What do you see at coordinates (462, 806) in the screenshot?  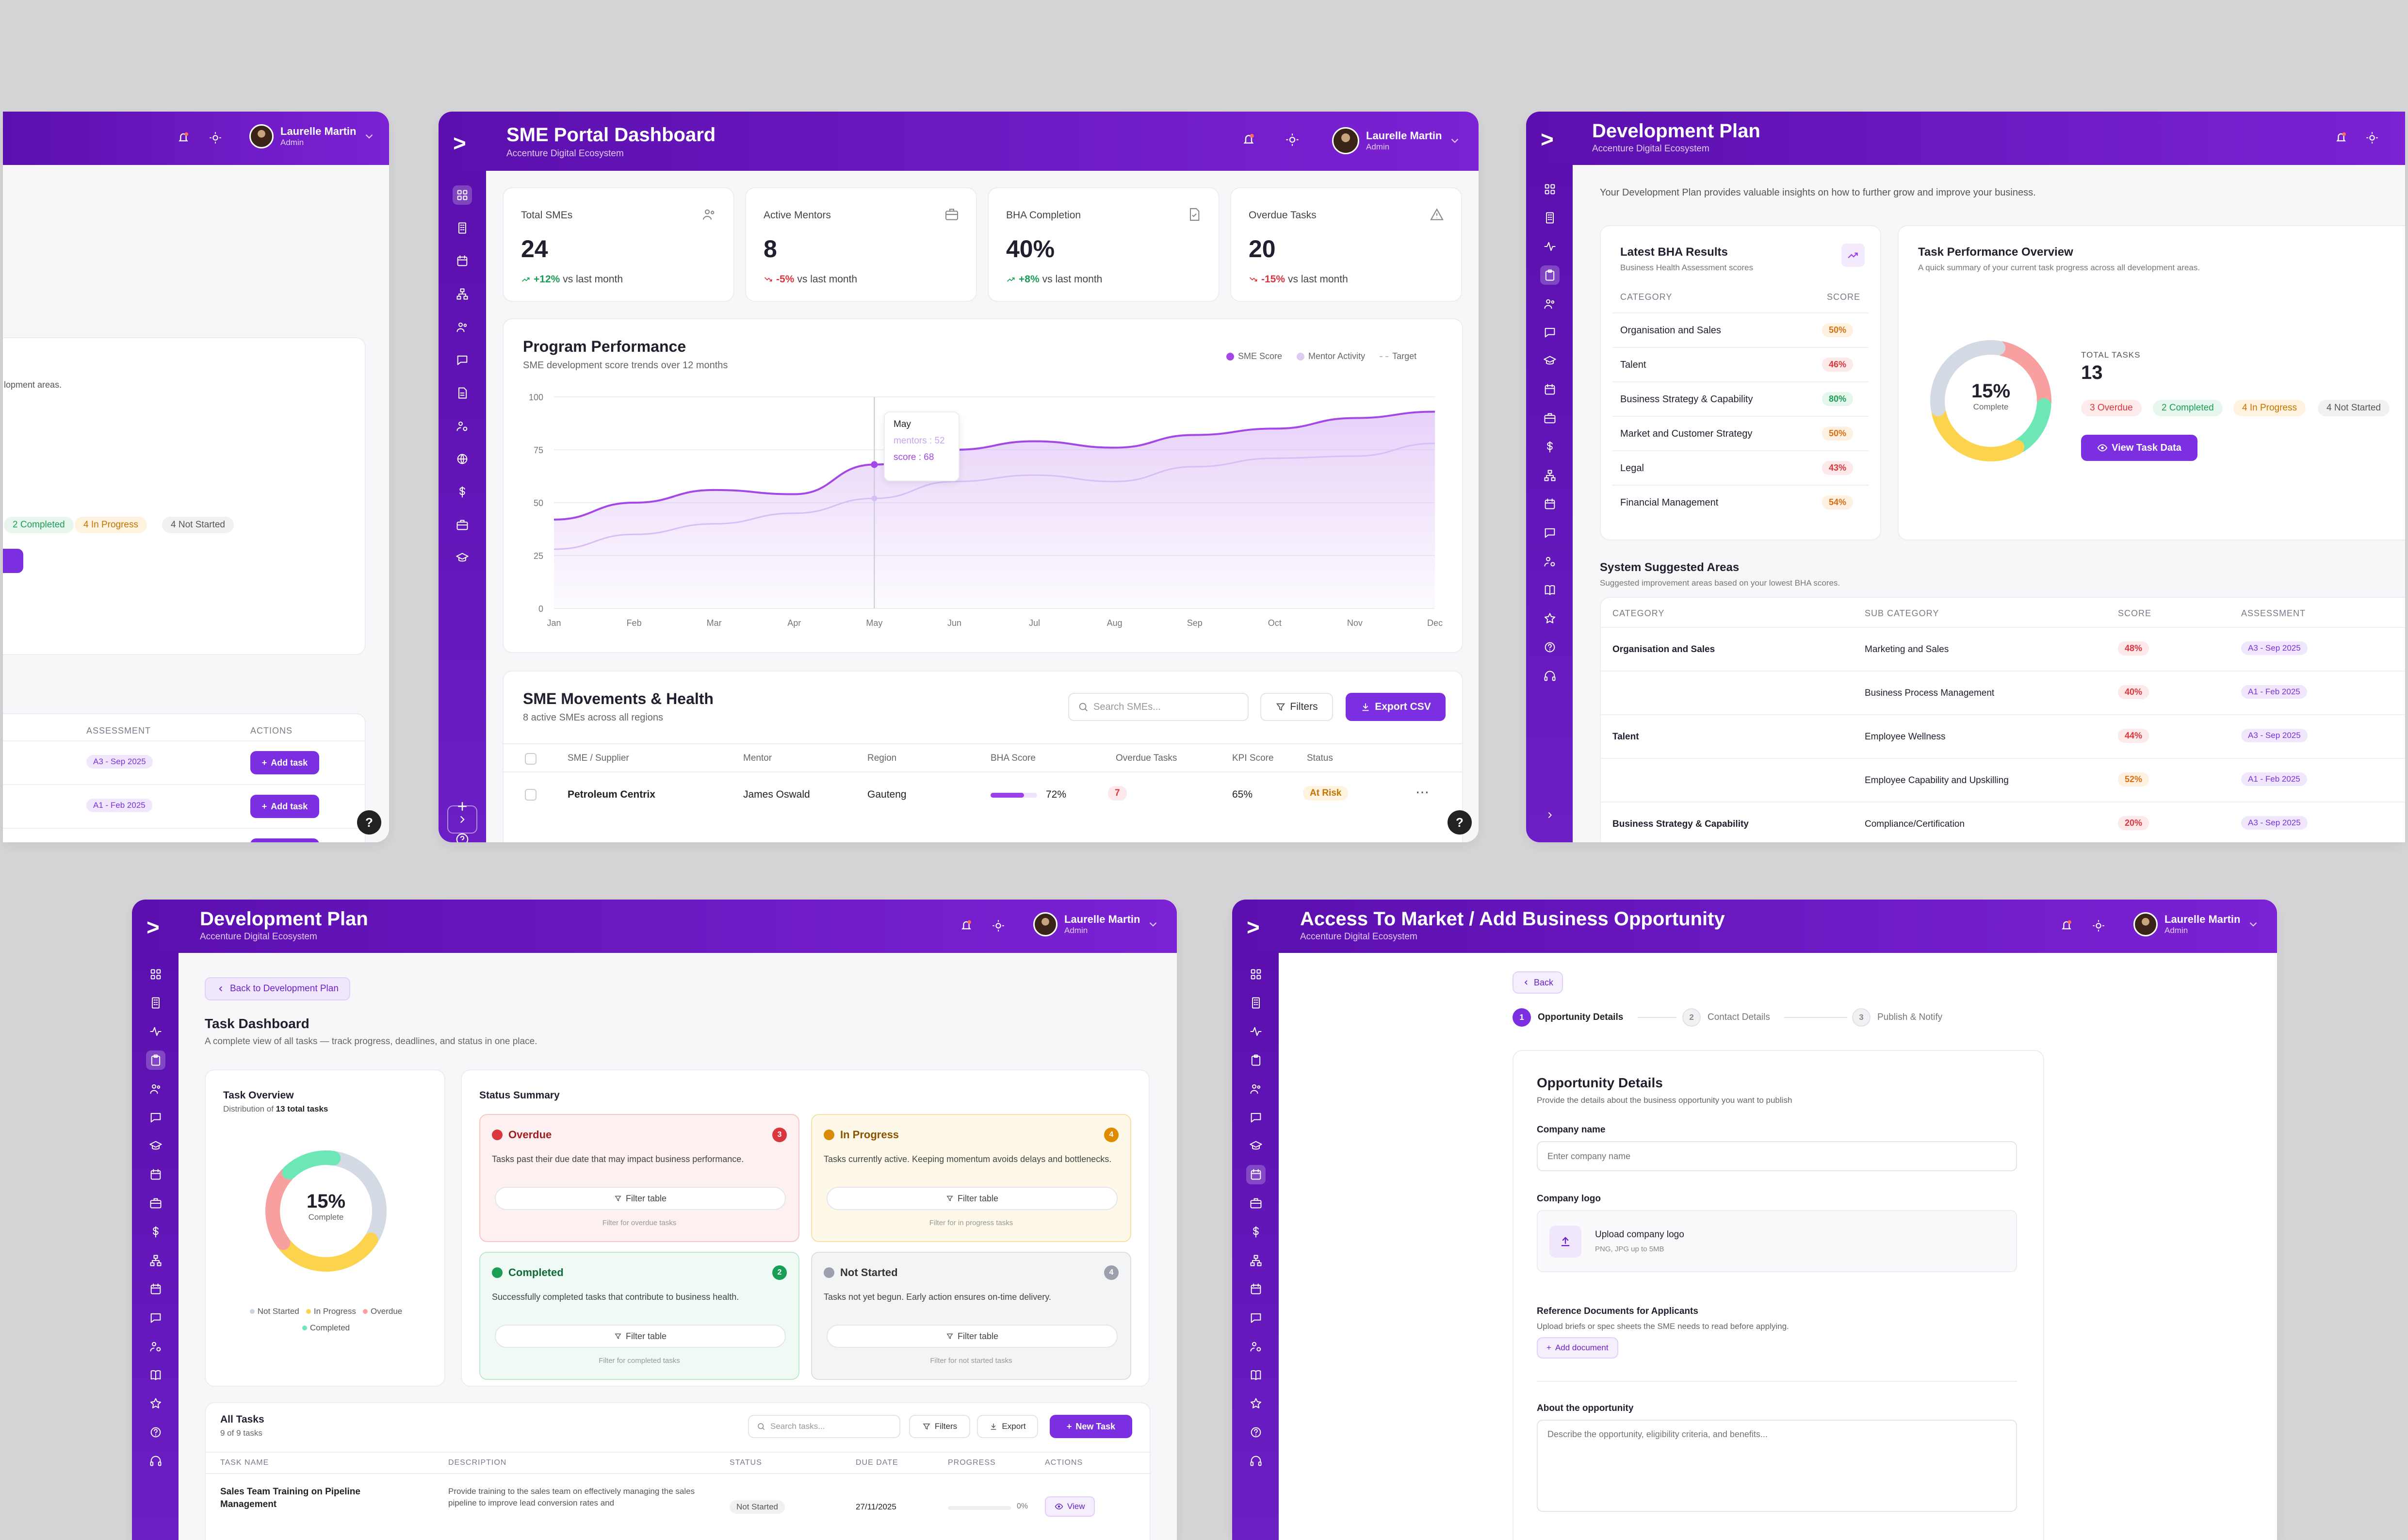 I see `add-icon` at bounding box center [462, 806].